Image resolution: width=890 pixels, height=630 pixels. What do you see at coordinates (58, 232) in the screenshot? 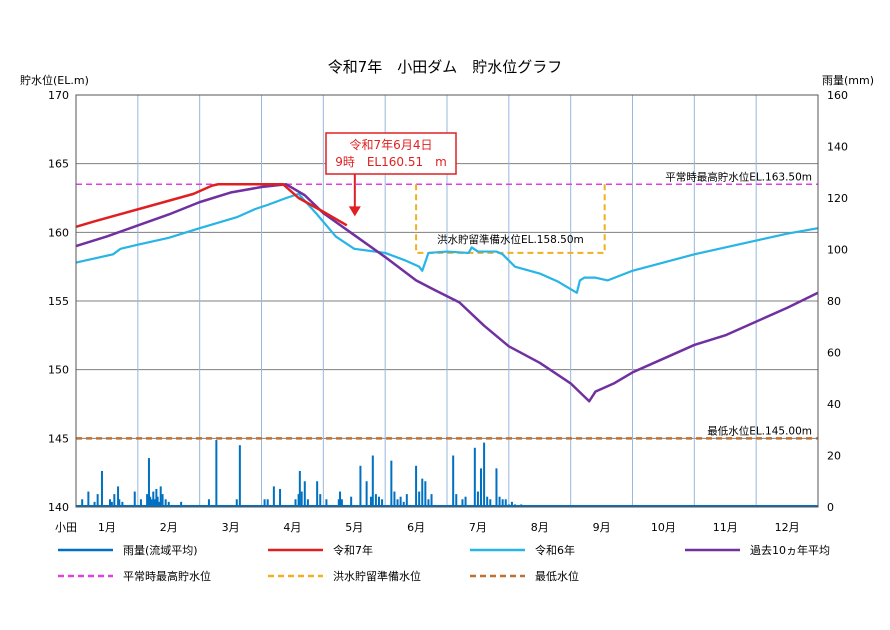
I see `y-left-tick-label: 160` at bounding box center [58, 232].